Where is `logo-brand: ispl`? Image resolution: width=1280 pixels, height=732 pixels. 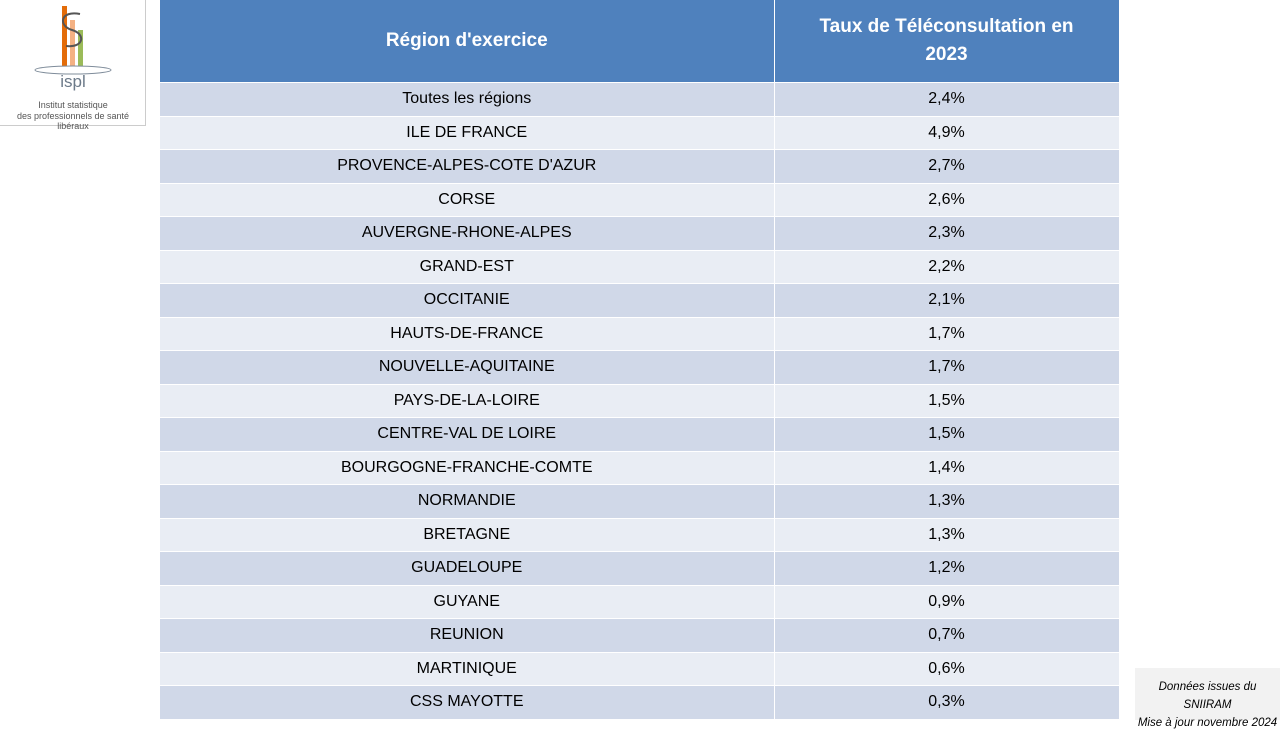
logo-brand: ispl is located at coordinates (73, 81).